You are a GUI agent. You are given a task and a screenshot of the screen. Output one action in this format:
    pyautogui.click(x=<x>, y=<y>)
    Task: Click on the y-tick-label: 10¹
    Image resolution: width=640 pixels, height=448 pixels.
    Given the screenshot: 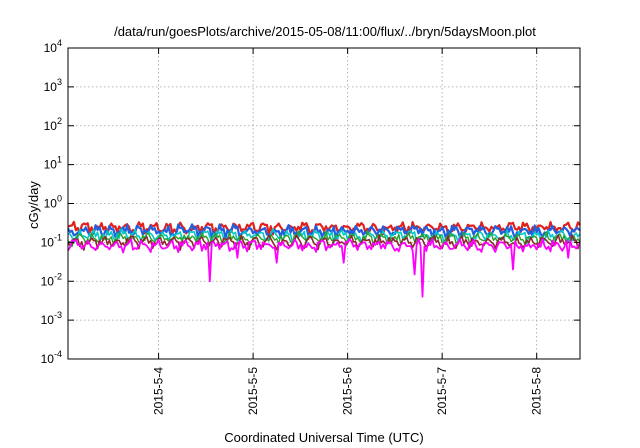 What is the action you would take?
    pyautogui.click(x=53, y=163)
    